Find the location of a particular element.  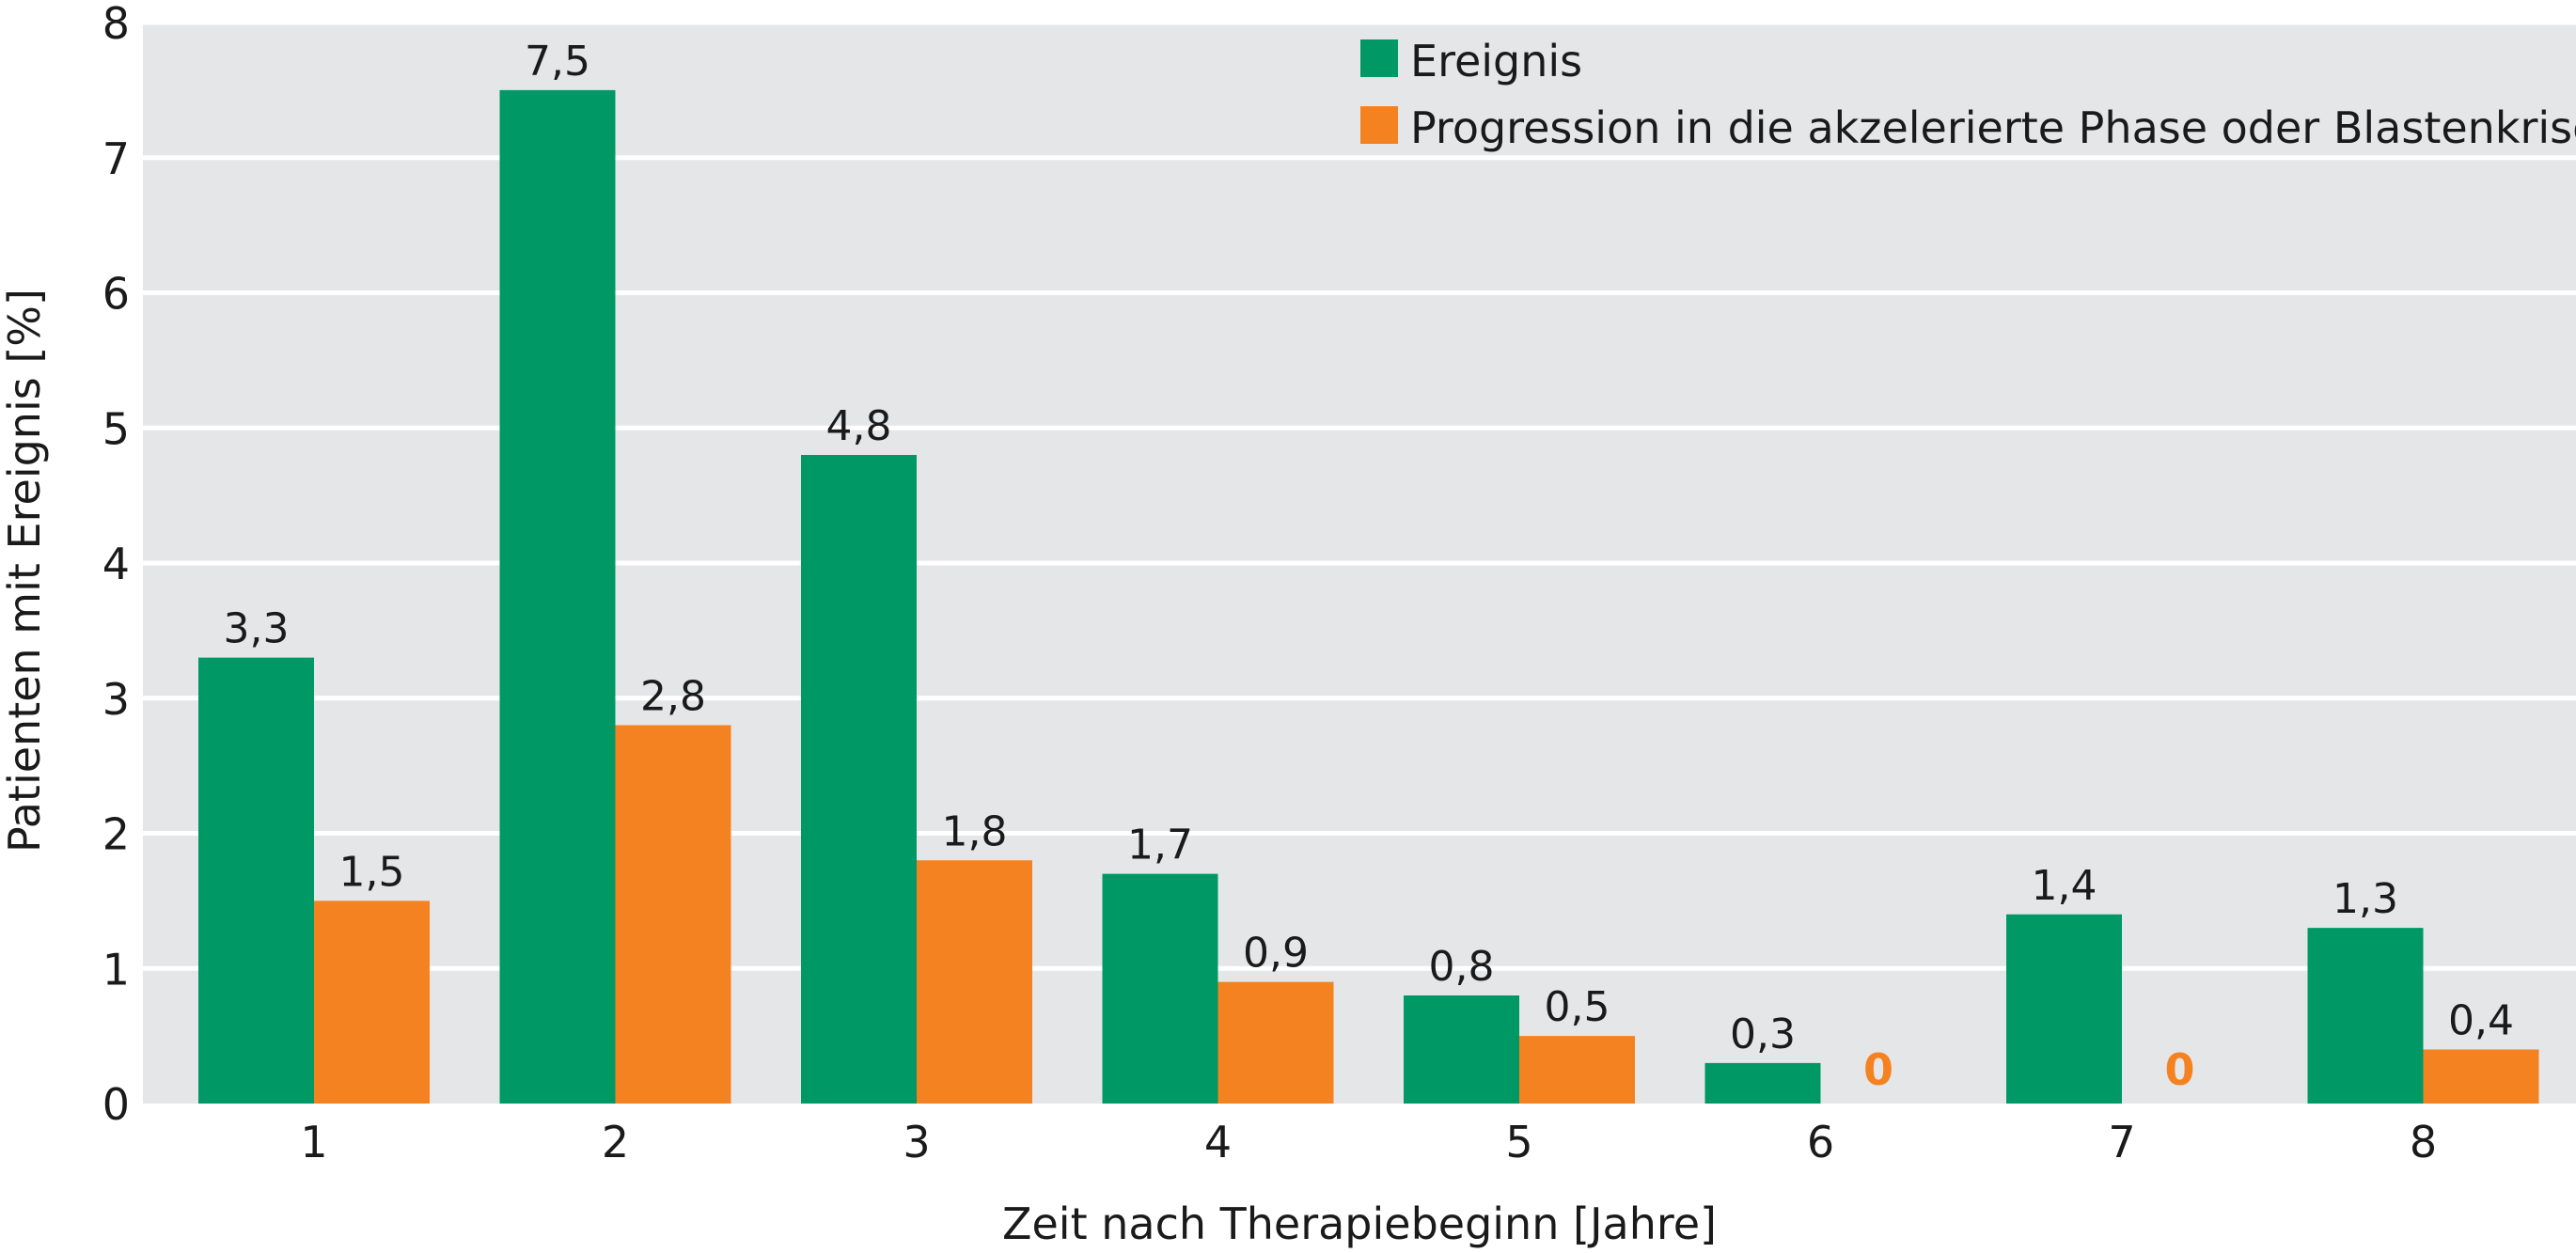

y-tick-label: 7 is located at coordinates (116, 158).